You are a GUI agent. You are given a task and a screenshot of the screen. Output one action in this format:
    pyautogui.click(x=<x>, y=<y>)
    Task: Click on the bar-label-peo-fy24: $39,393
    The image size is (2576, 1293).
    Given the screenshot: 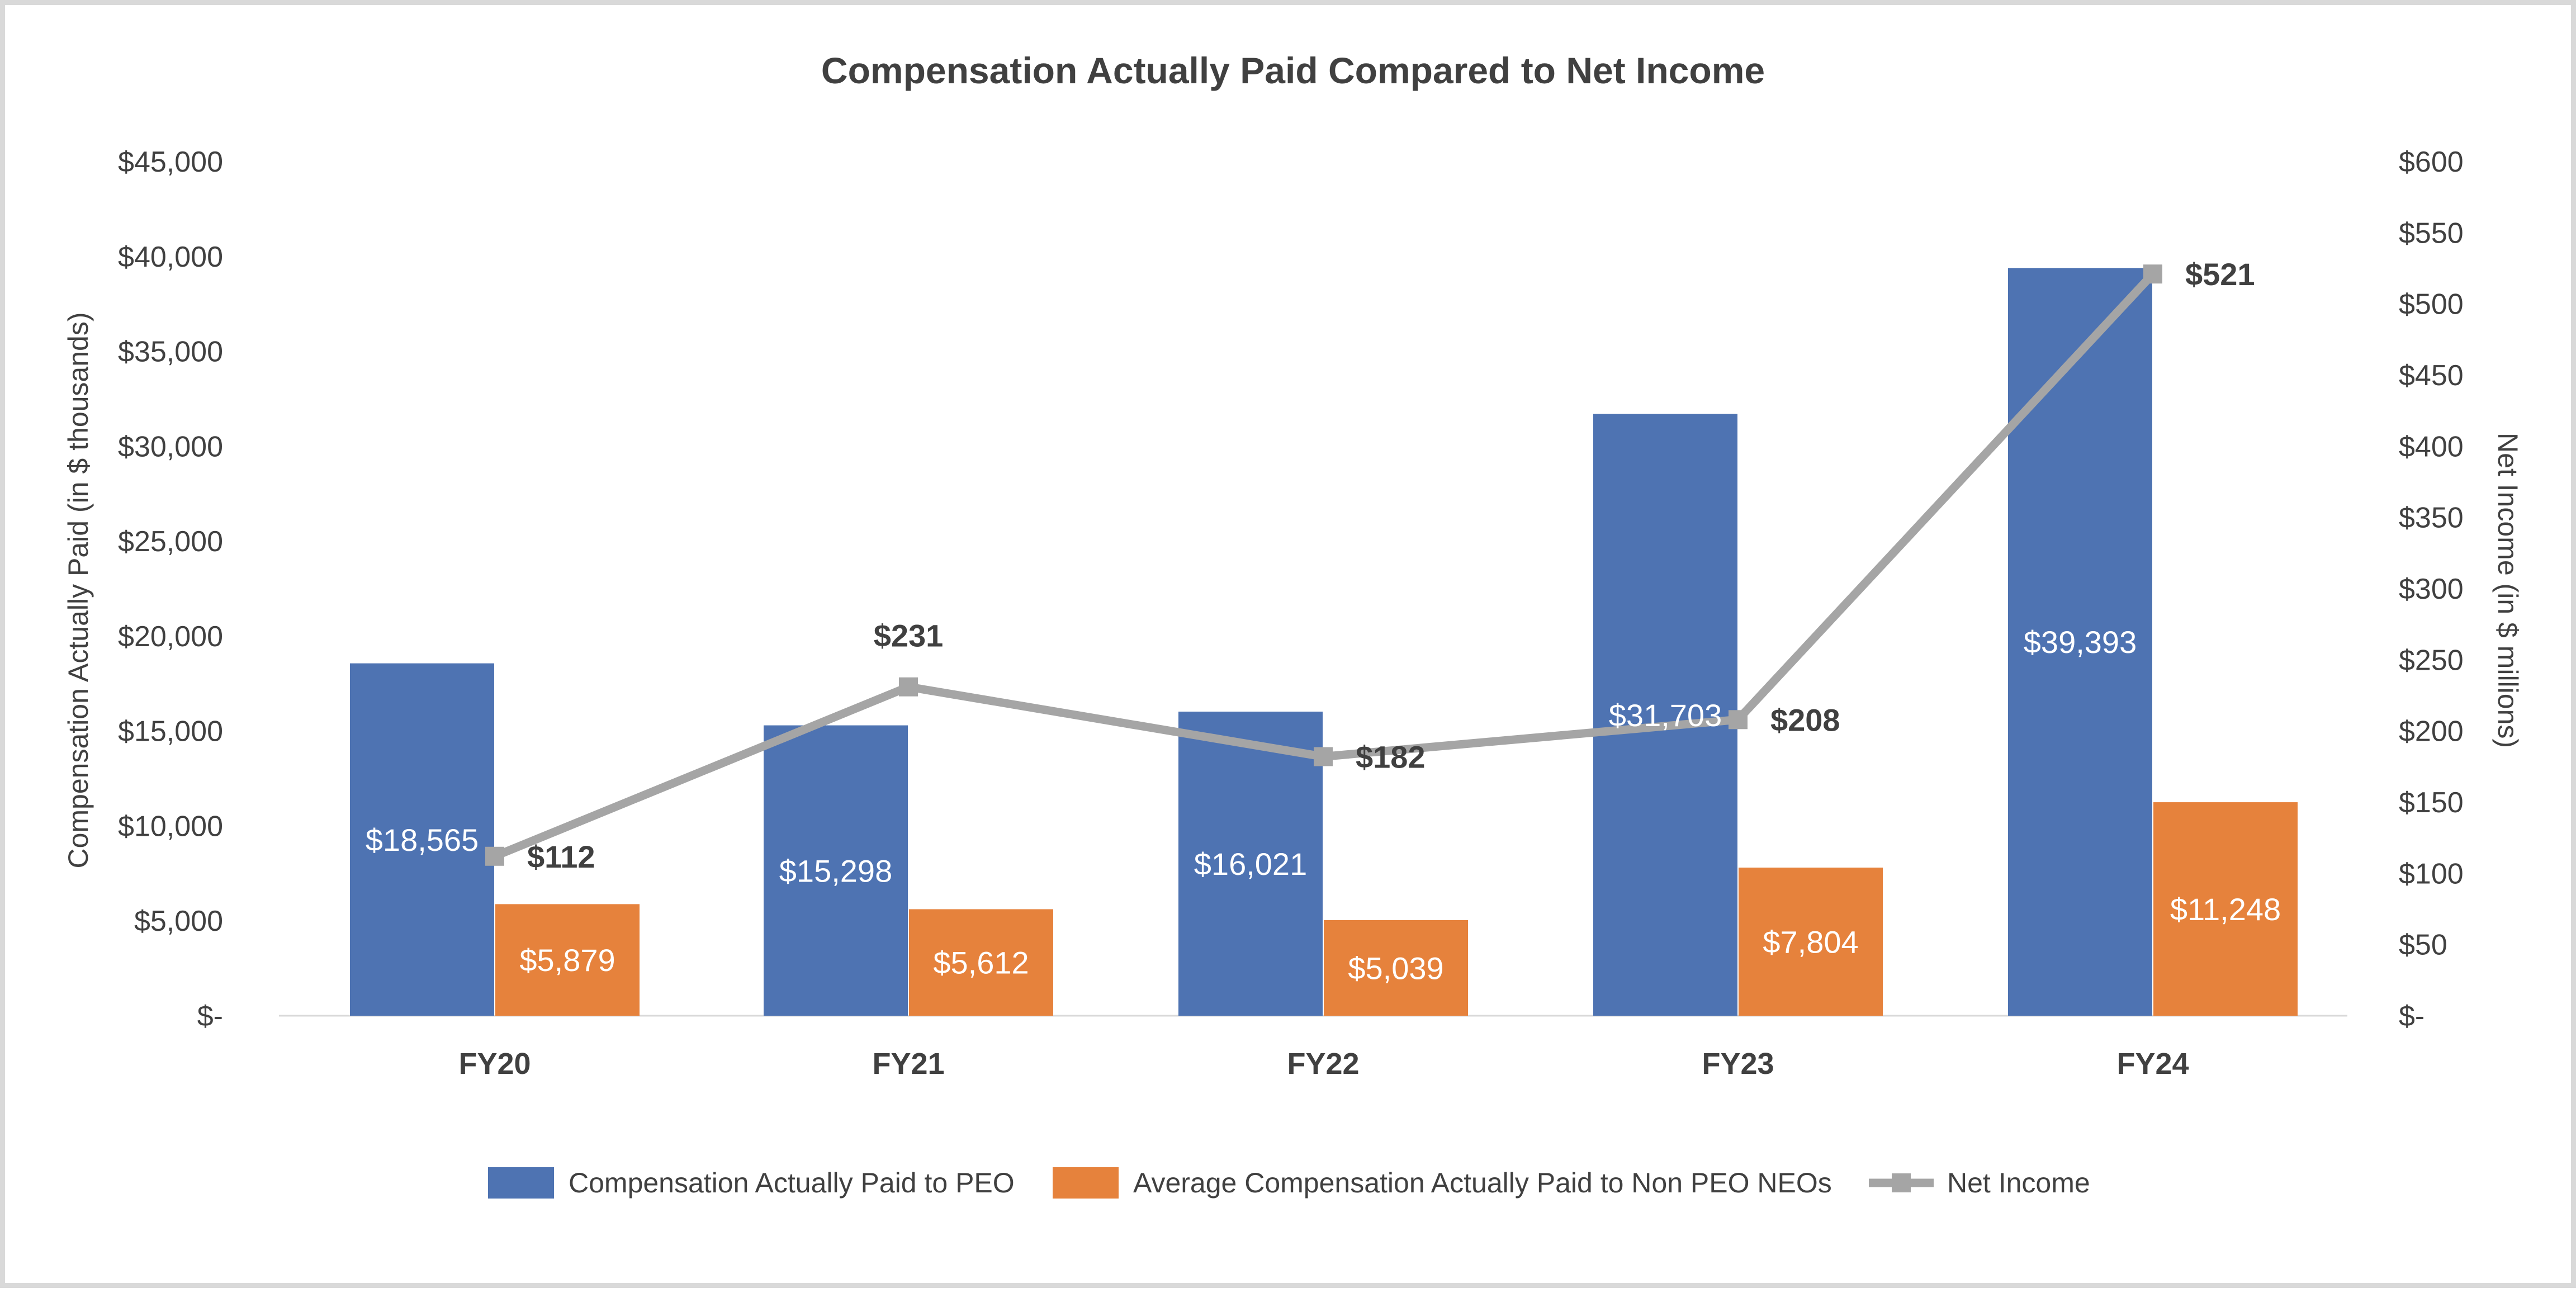 What is the action you would take?
    pyautogui.click(x=2080, y=642)
    